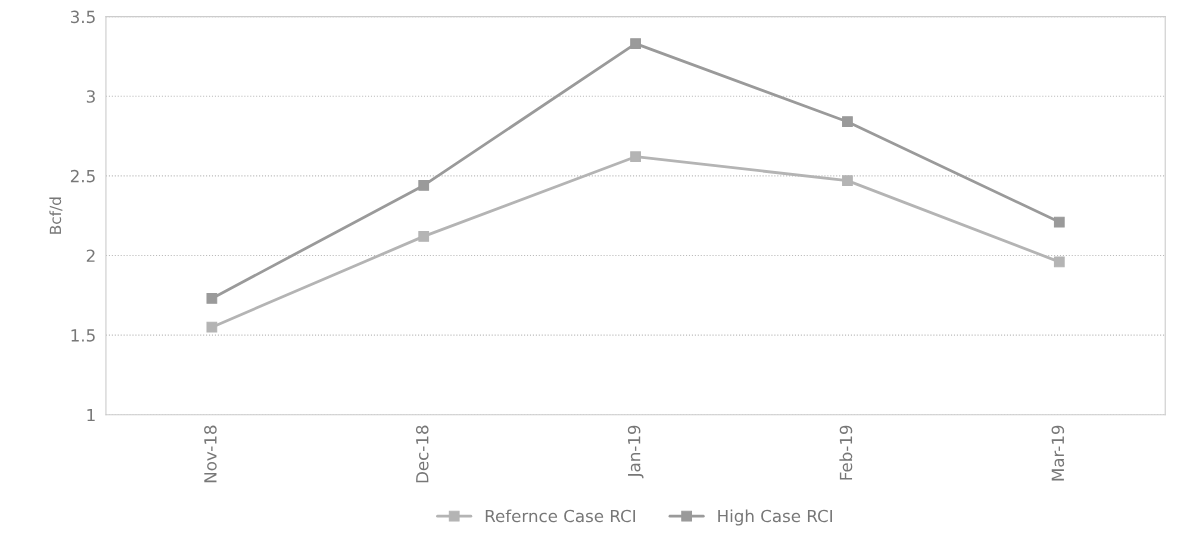 This screenshot has height=553, width=1177. Describe the element at coordinates (210, 454) in the screenshot. I see `x-tick-label: Nov-18` at that location.